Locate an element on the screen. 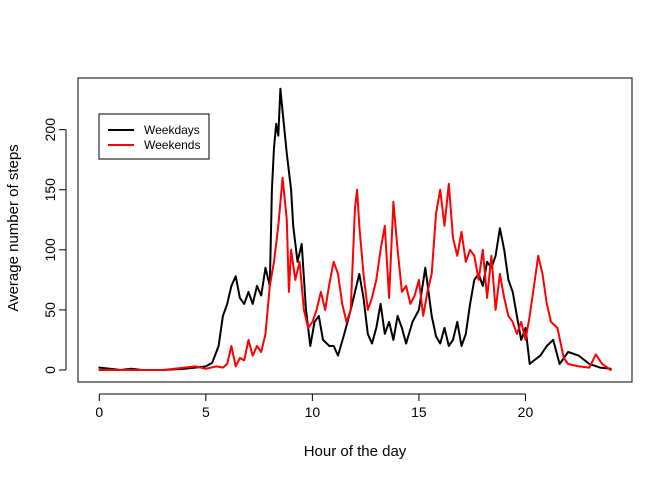 This screenshot has width=672, height=480. legend-box is located at coordinates (154, 136).